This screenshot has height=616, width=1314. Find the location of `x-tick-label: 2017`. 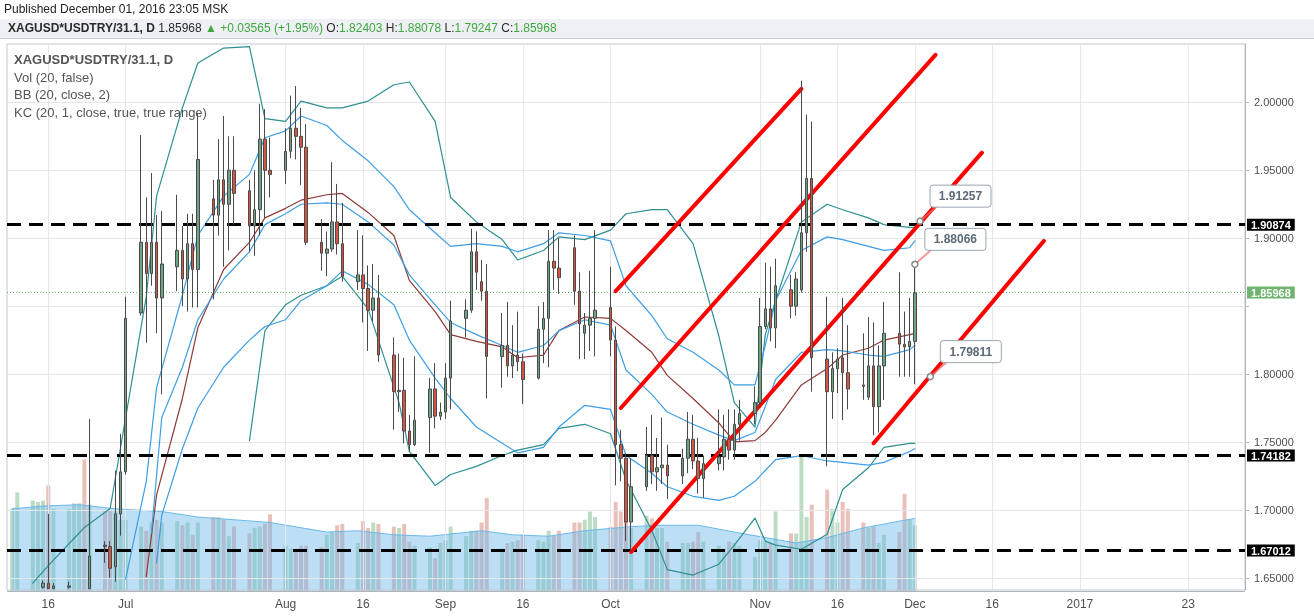

x-tick-label: 2017 is located at coordinates (1080, 604).